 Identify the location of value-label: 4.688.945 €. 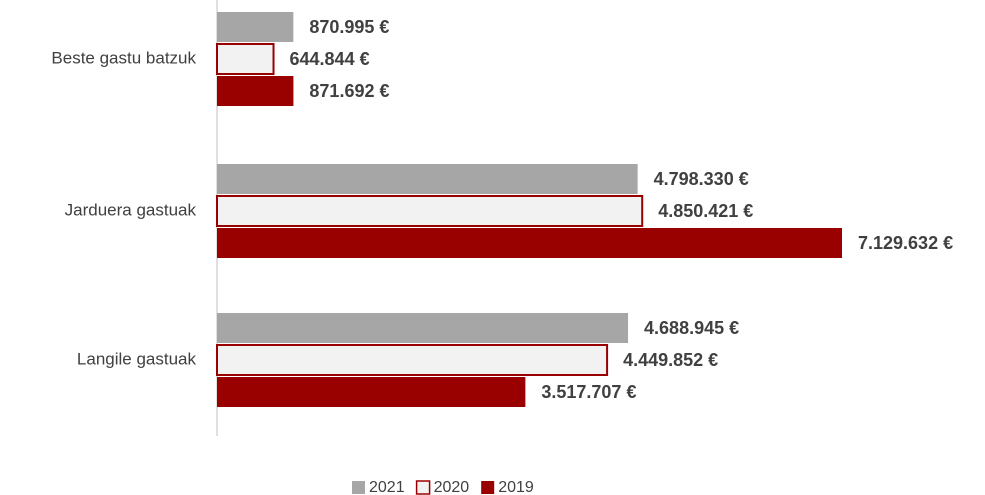
(691, 328).